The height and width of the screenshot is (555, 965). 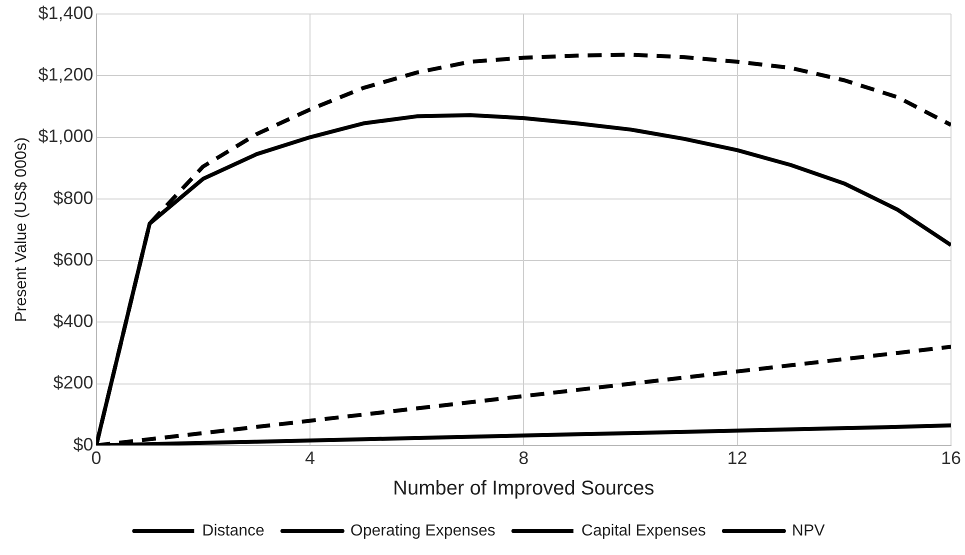 What do you see at coordinates (73, 198) in the screenshot?
I see `y-tick-label: $800` at bounding box center [73, 198].